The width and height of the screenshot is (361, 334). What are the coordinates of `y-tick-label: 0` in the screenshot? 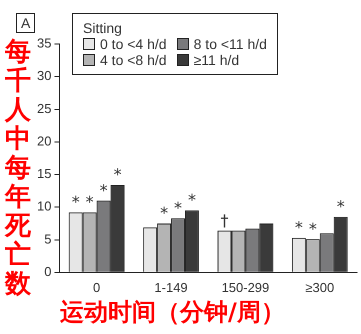 It's located at (48, 271).